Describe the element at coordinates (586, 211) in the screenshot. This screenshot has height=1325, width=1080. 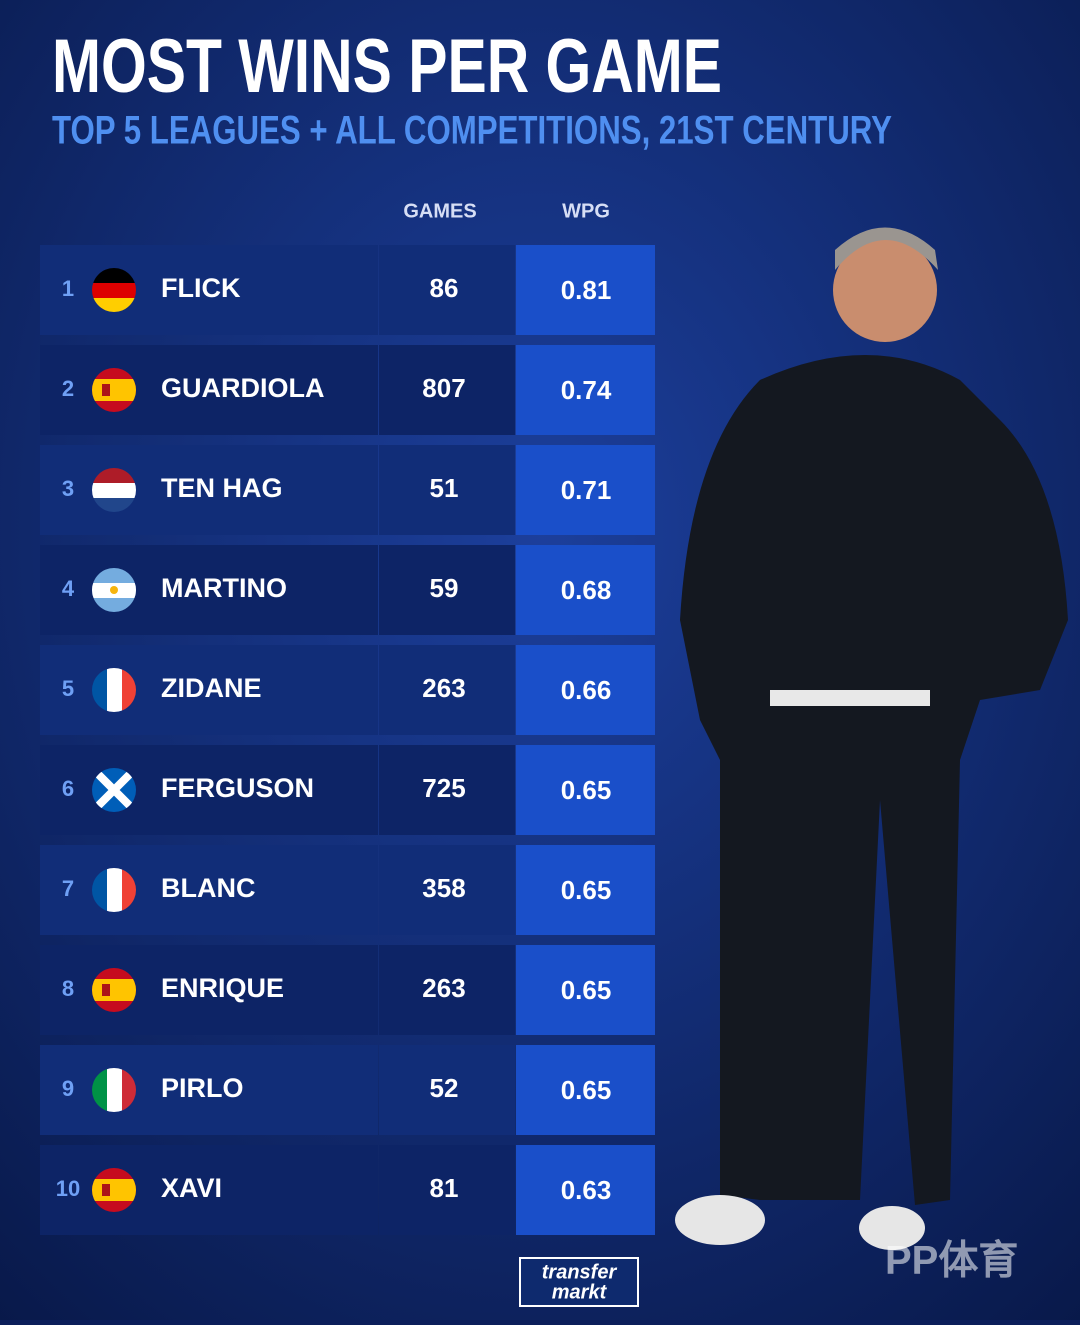
I see `column-header: WPG` at that location.